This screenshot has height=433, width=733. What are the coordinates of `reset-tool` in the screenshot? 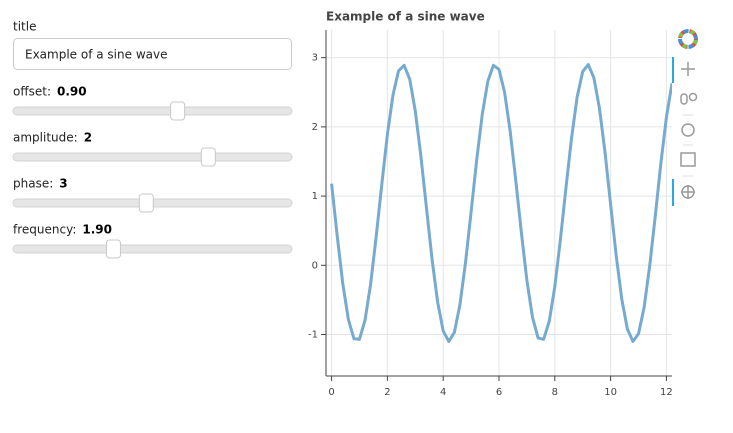 It's located at (688, 130).